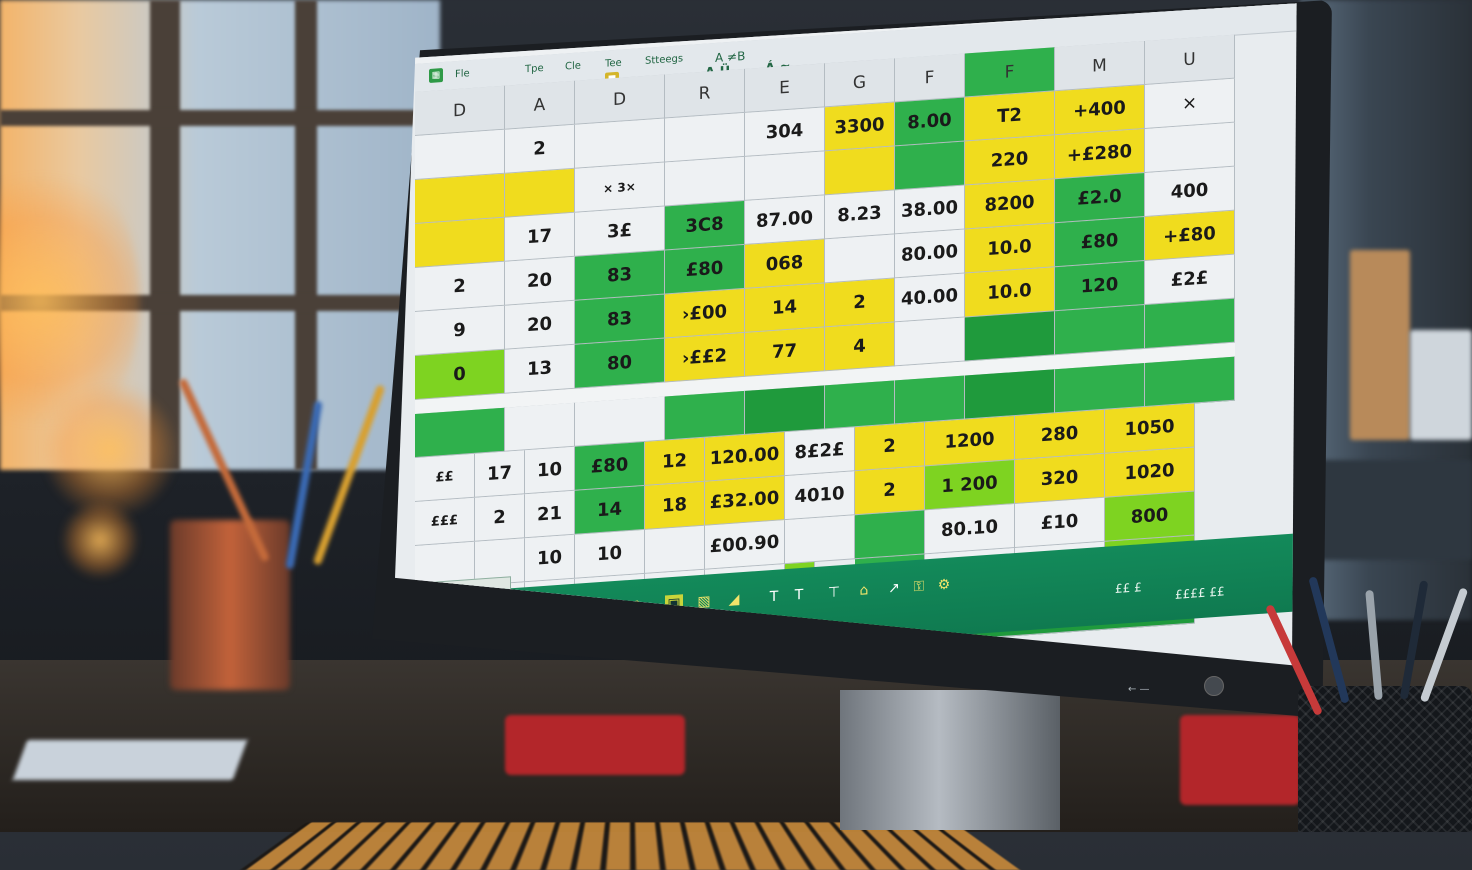  I want to click on cell: 14, so click(785, 308).